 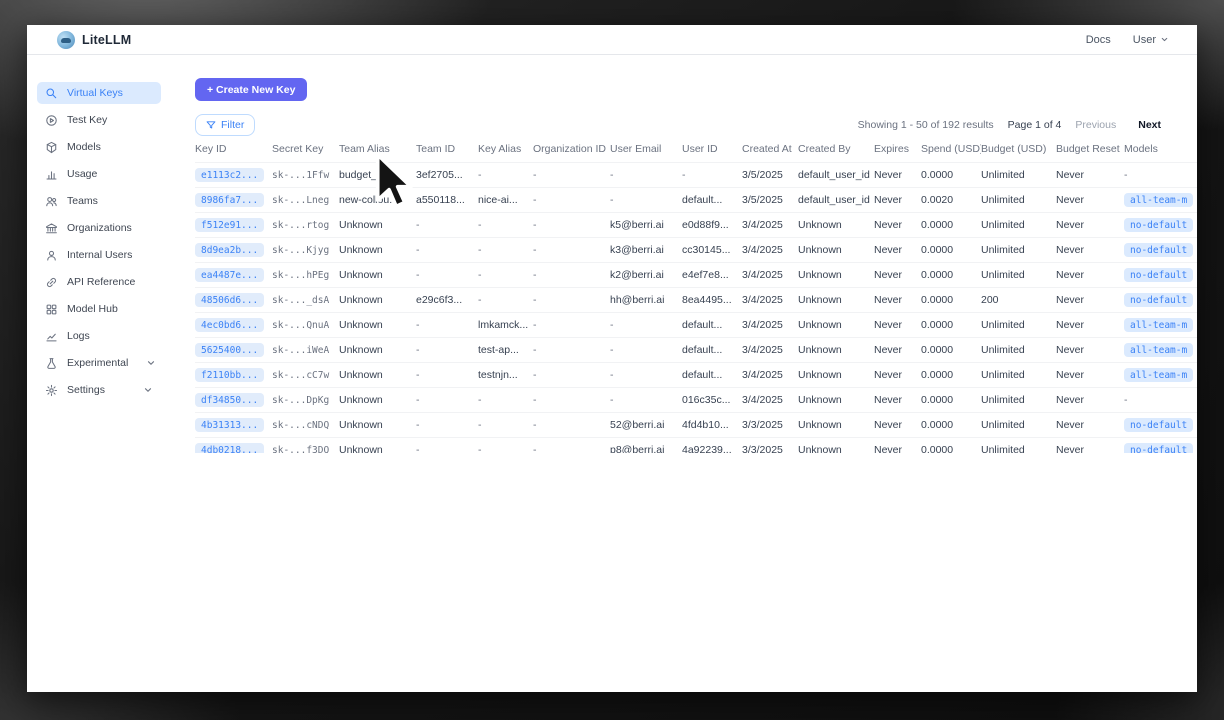 What do you see at coordinates (301, 275) in the screenshot?
I see `secret-key-value: sk-...hPEg` at bounding box center [301, 275].